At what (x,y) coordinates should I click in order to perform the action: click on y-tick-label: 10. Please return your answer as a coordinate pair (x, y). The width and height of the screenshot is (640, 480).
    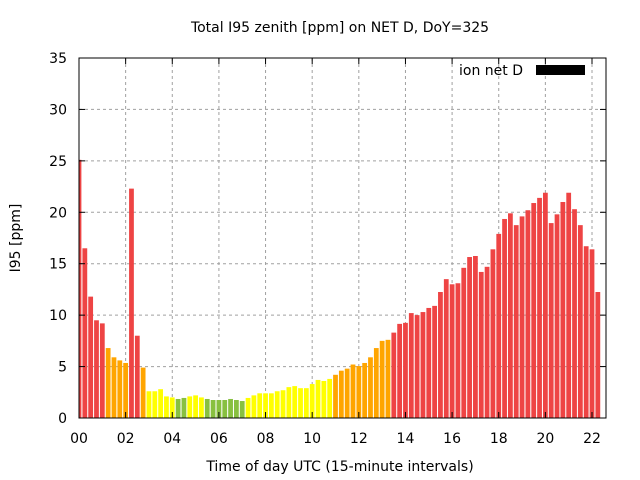
    Looking at the image, I should click on (58, 316).